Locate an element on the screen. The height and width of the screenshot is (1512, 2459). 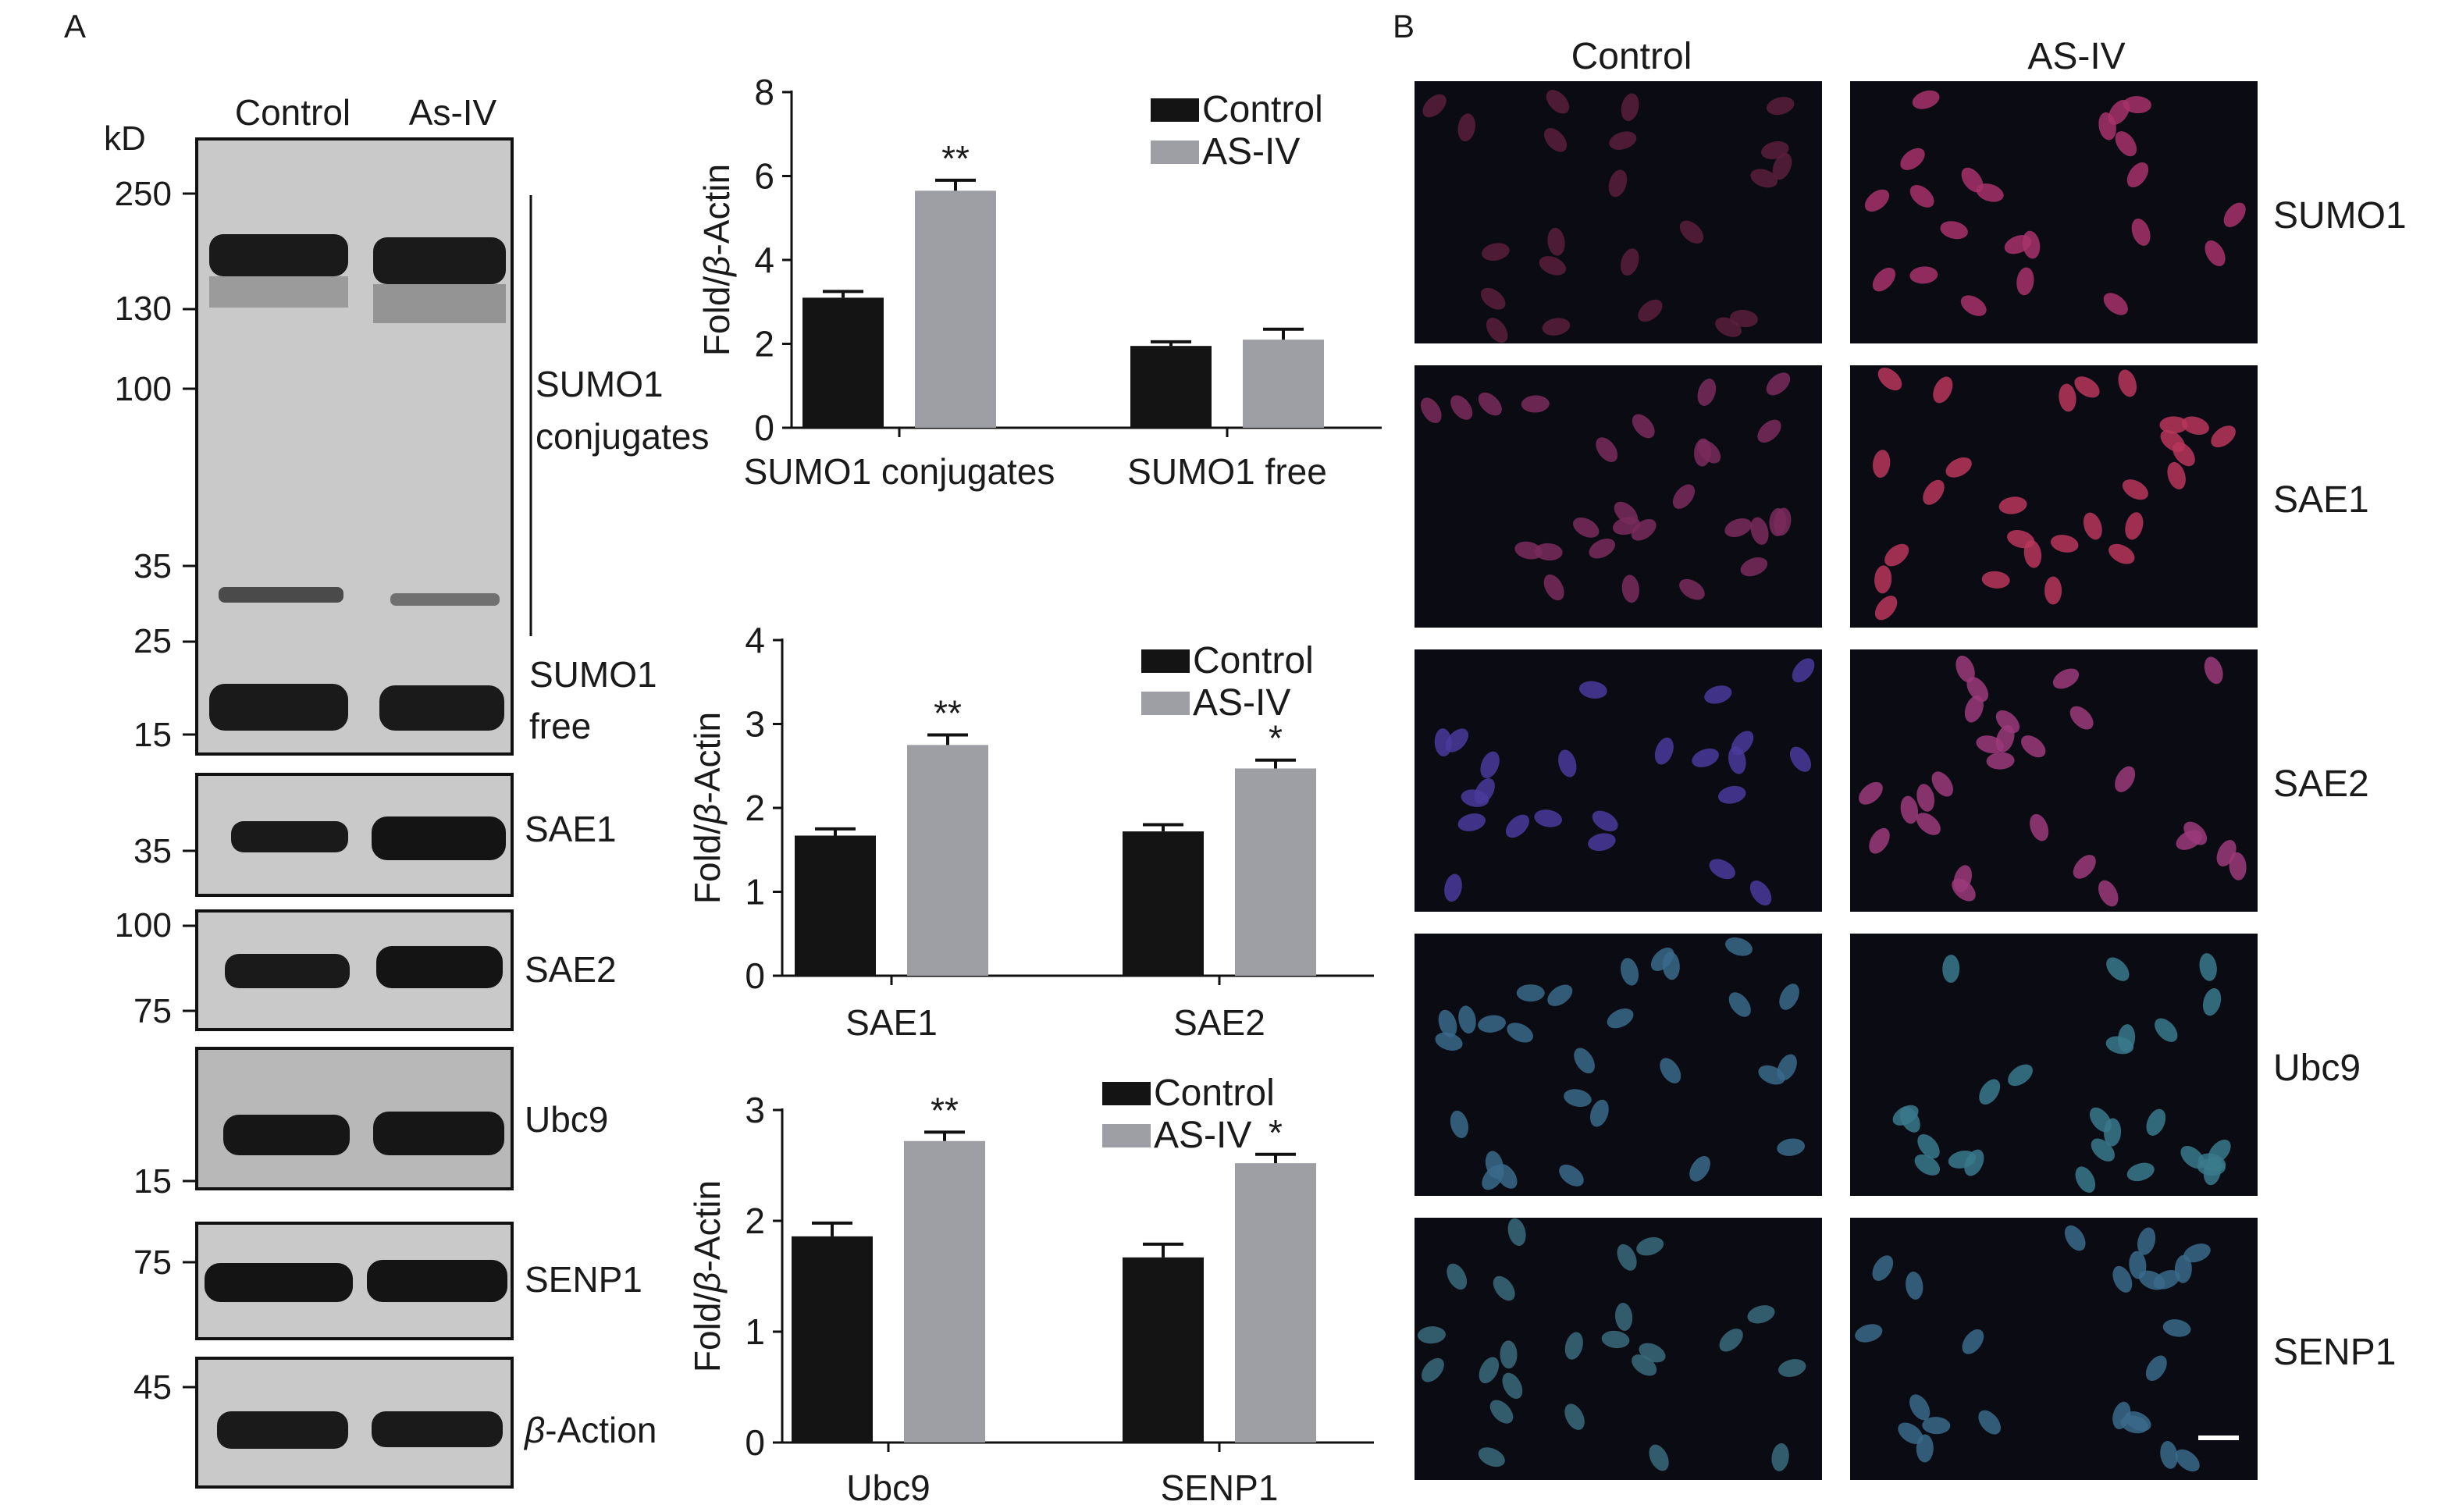
bar-as-iv-sae2 is located at coordinates (1275, 872).